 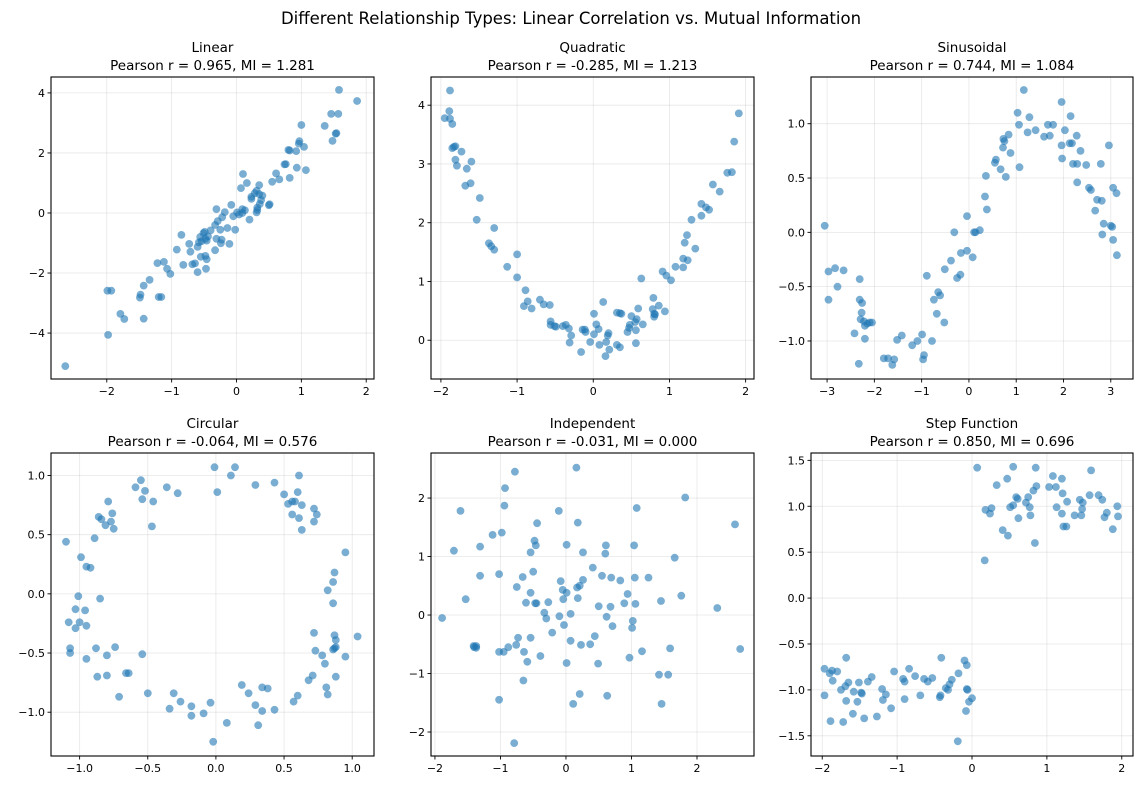 I want to click on subplot-title: Independent, so click(x=593, y=424).